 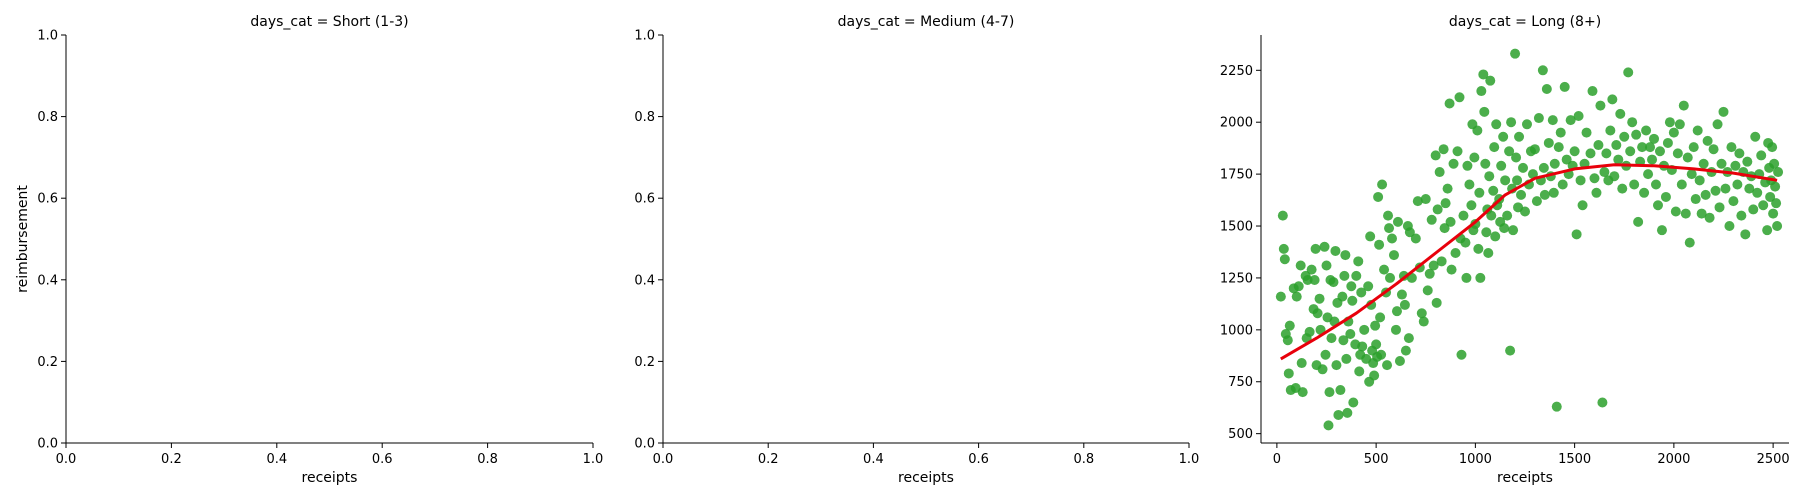 I want to click on x-tick-label: 1500, so click(x=1574, y=459).